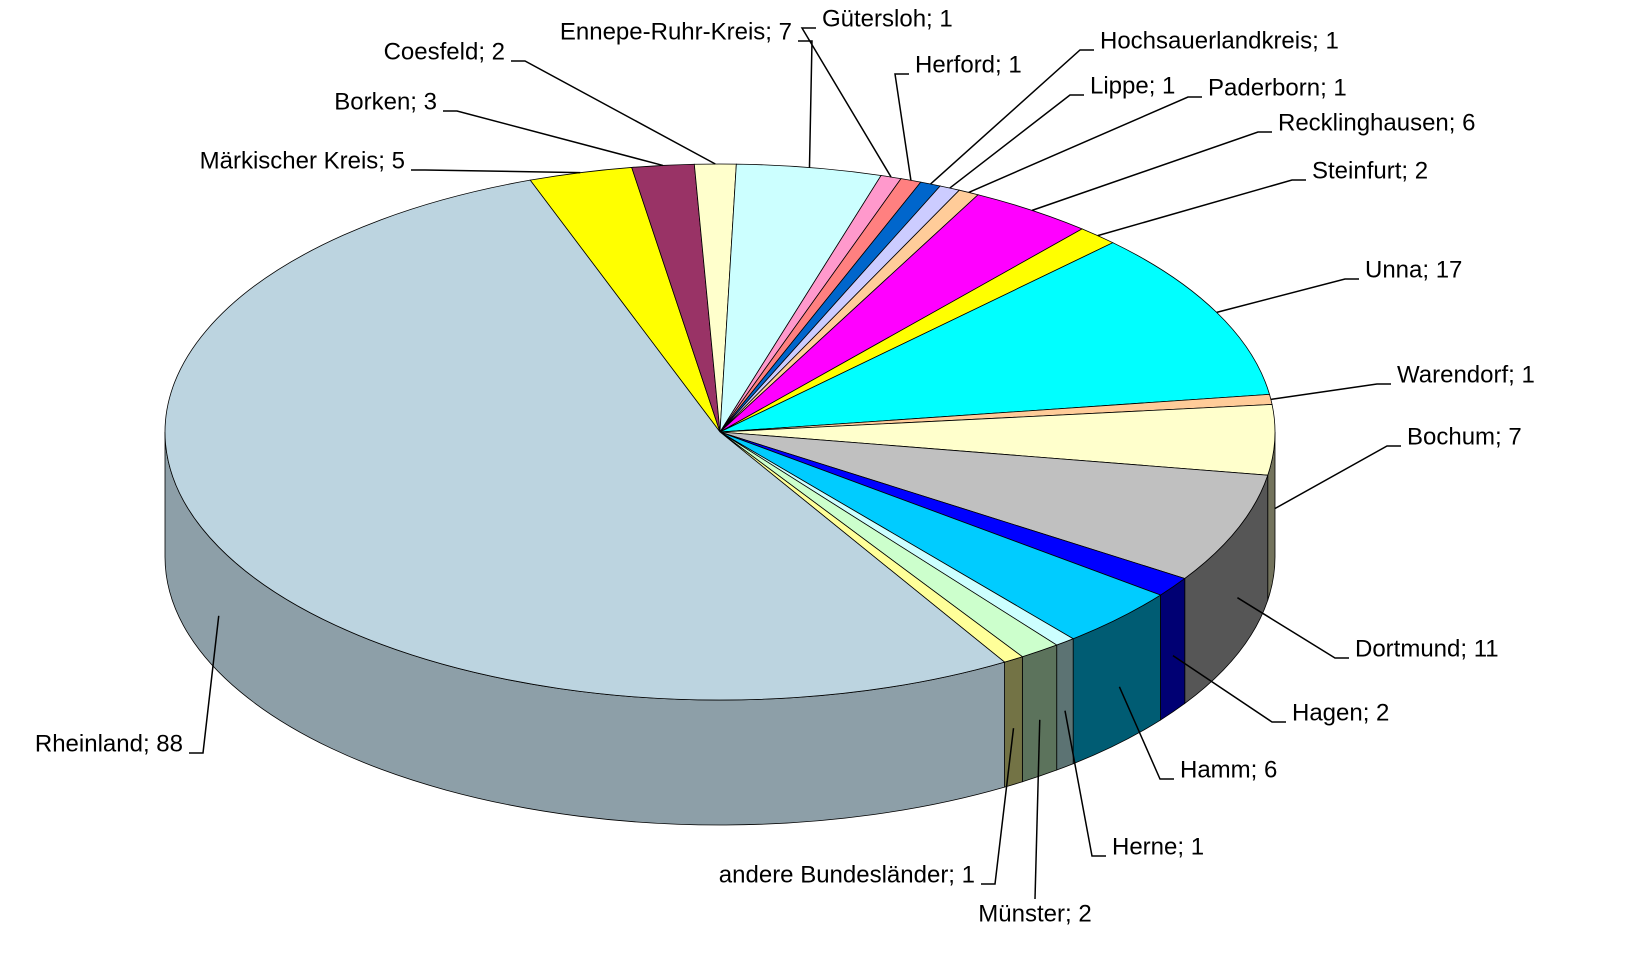 The width and height of the screenshot is (1627, 967). Describe the element at coordinates (444, 51) in the screenshot. I see `data-label: Coesfeld; 2` at that location.